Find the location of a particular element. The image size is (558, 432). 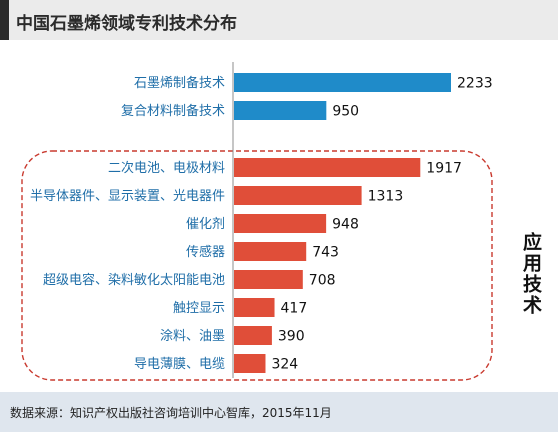

data-label: 948 is located at coordinates (345, 225).